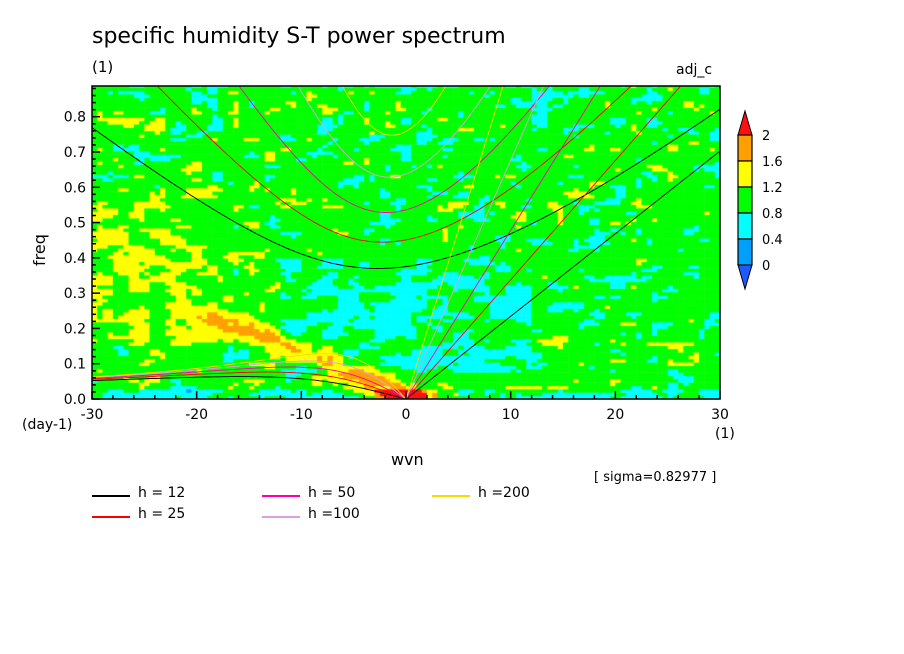 Image resolution: width=904 pixels, height=654 pixels. I want to click on legend-label-h25: h = 25, so click(162, 514).